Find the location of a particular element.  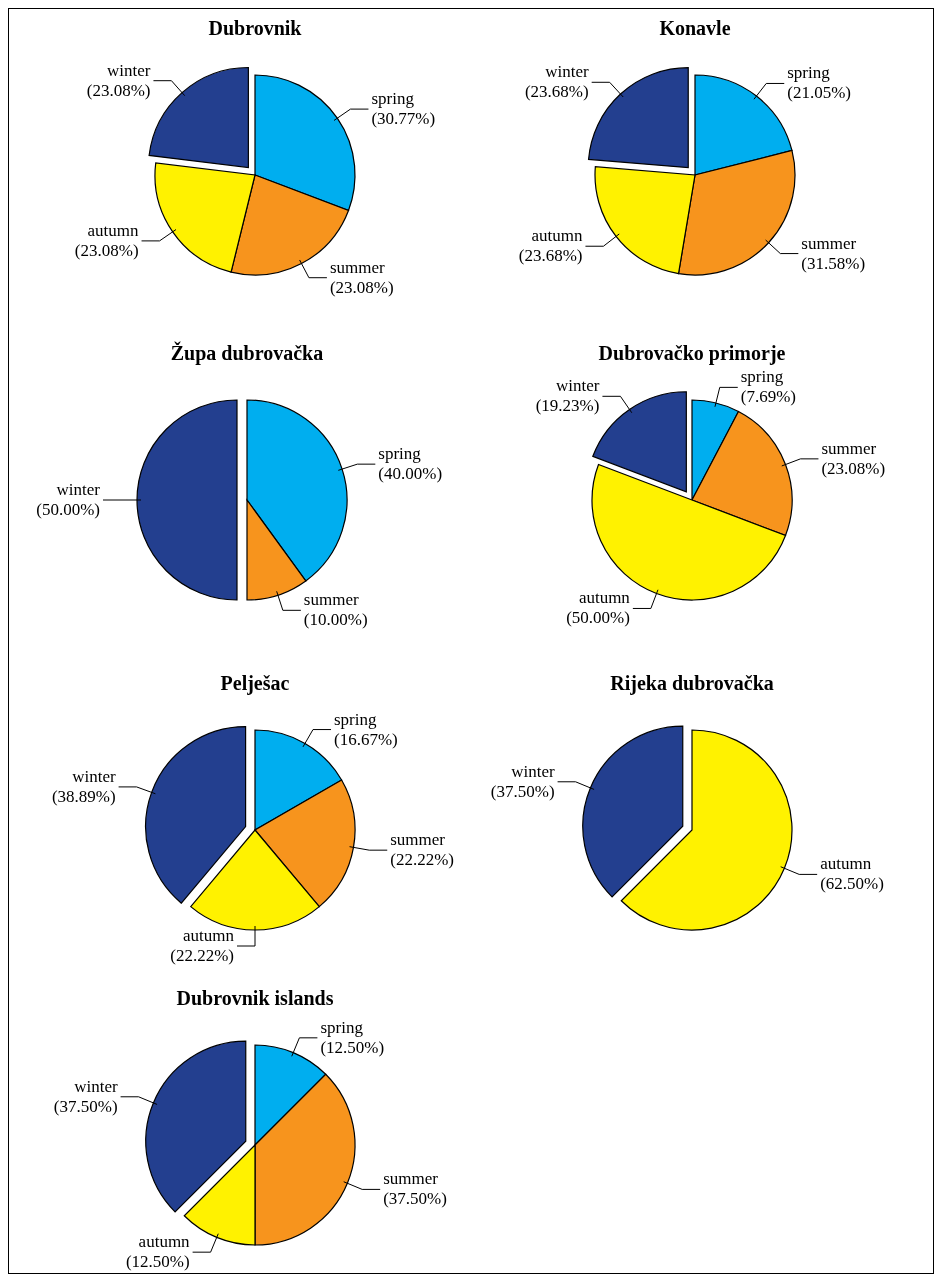

data-label: (19.23%) is located at coordinates (567, 406).